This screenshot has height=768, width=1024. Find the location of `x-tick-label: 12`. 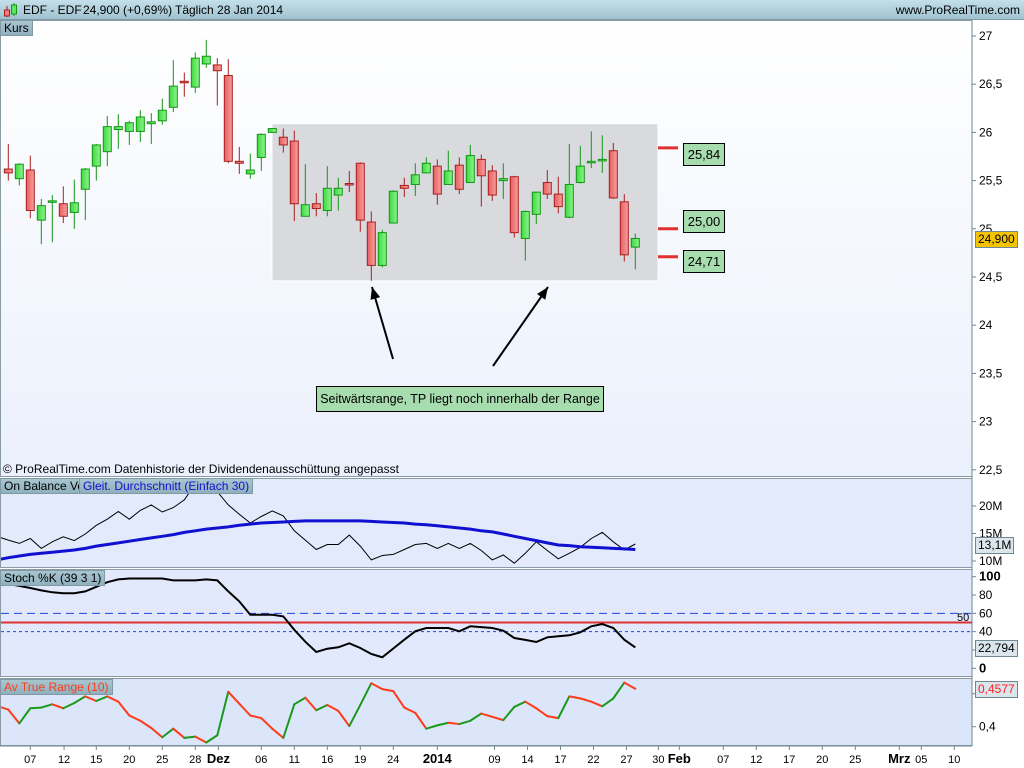

x-tick-label: 12 is located at coordinates (64, 760).